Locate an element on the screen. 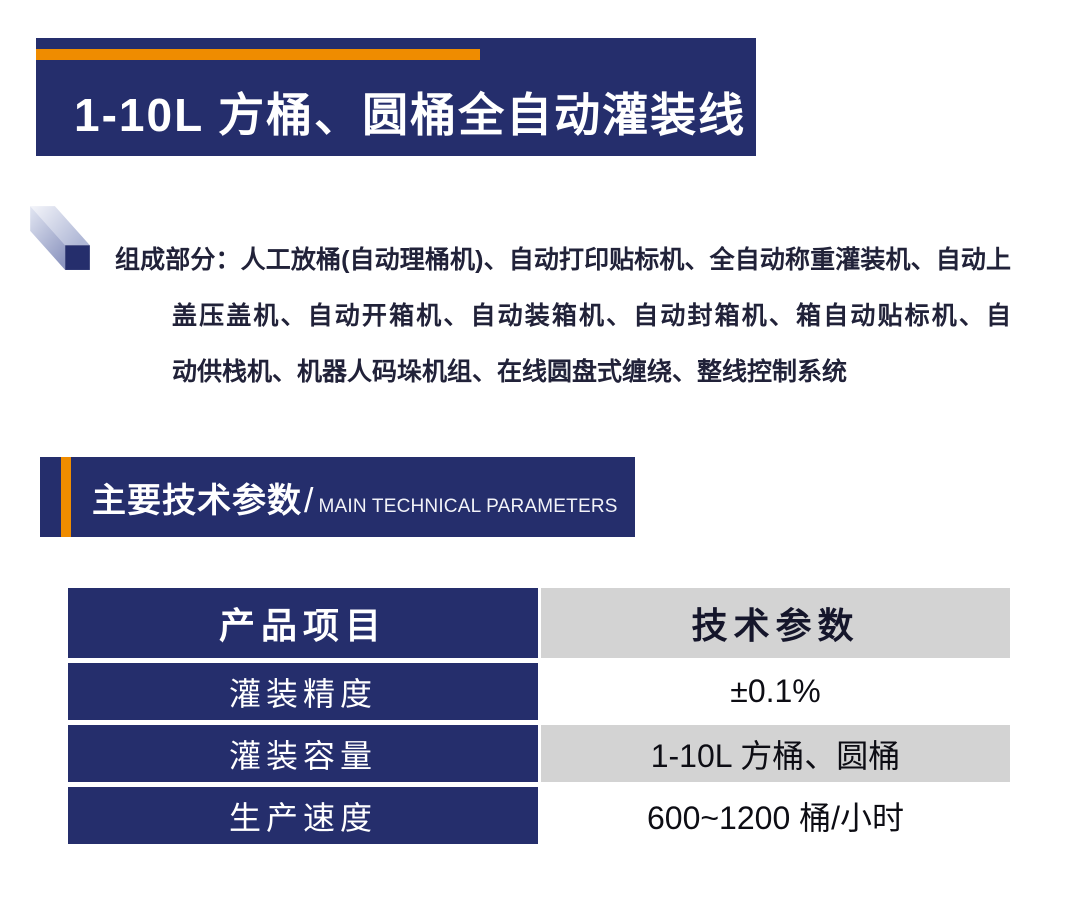 The image size is (1080, 898). table-row-1-value: ±0.1% is located at coordinates (775, 691).